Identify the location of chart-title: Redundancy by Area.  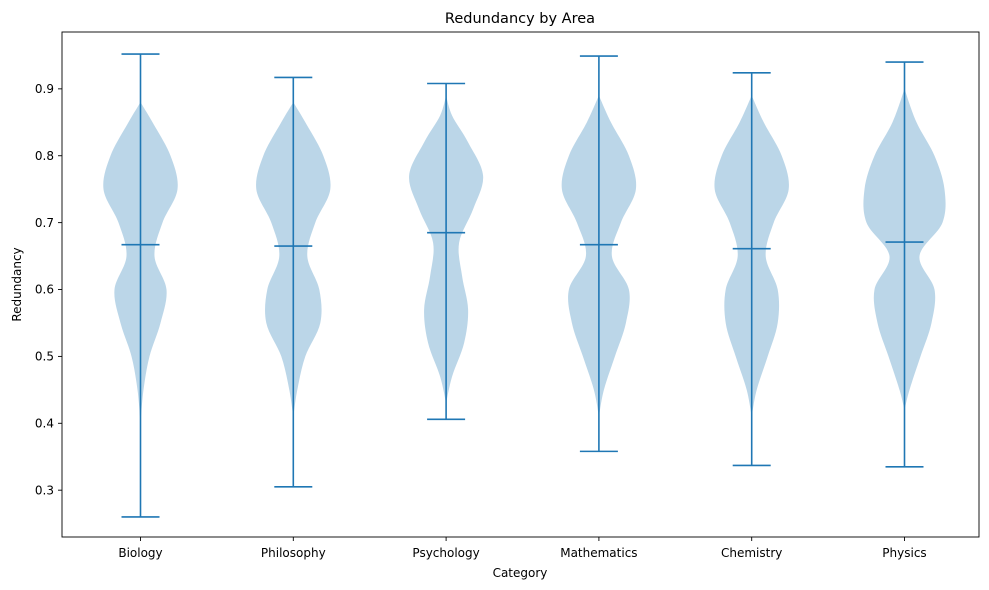
(520, 19).